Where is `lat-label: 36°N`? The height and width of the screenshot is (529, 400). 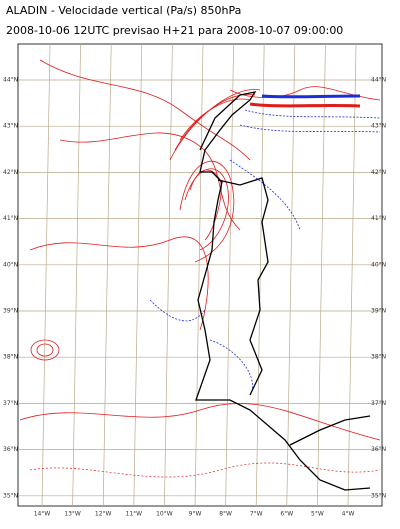
lat-label: 36°N is located at coordinates (10, 449).